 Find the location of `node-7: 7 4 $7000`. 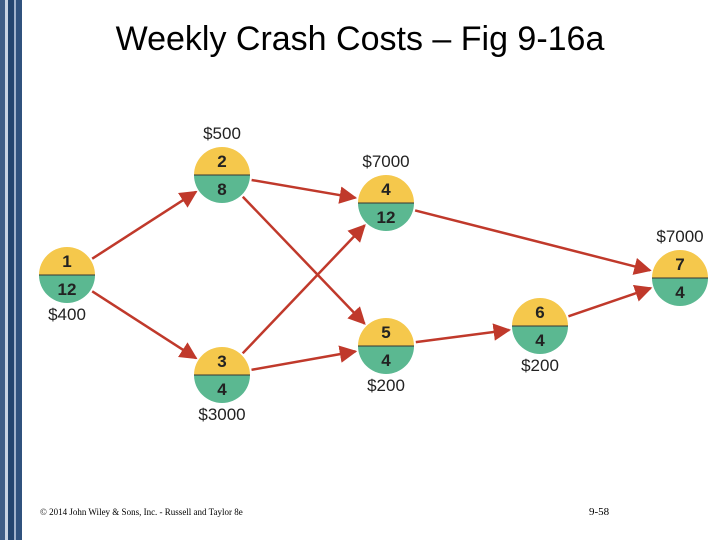

node-7: 7 4 $7000 is located at coordinates (680, 266).